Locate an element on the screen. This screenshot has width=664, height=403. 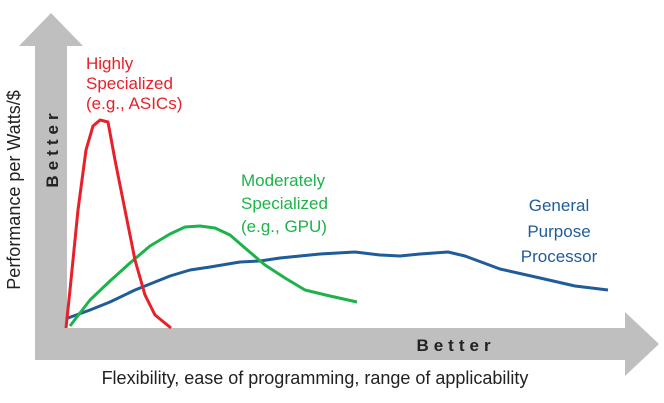
general-purpose-label: General Purpose Processor is located at coordinates (559, 231).